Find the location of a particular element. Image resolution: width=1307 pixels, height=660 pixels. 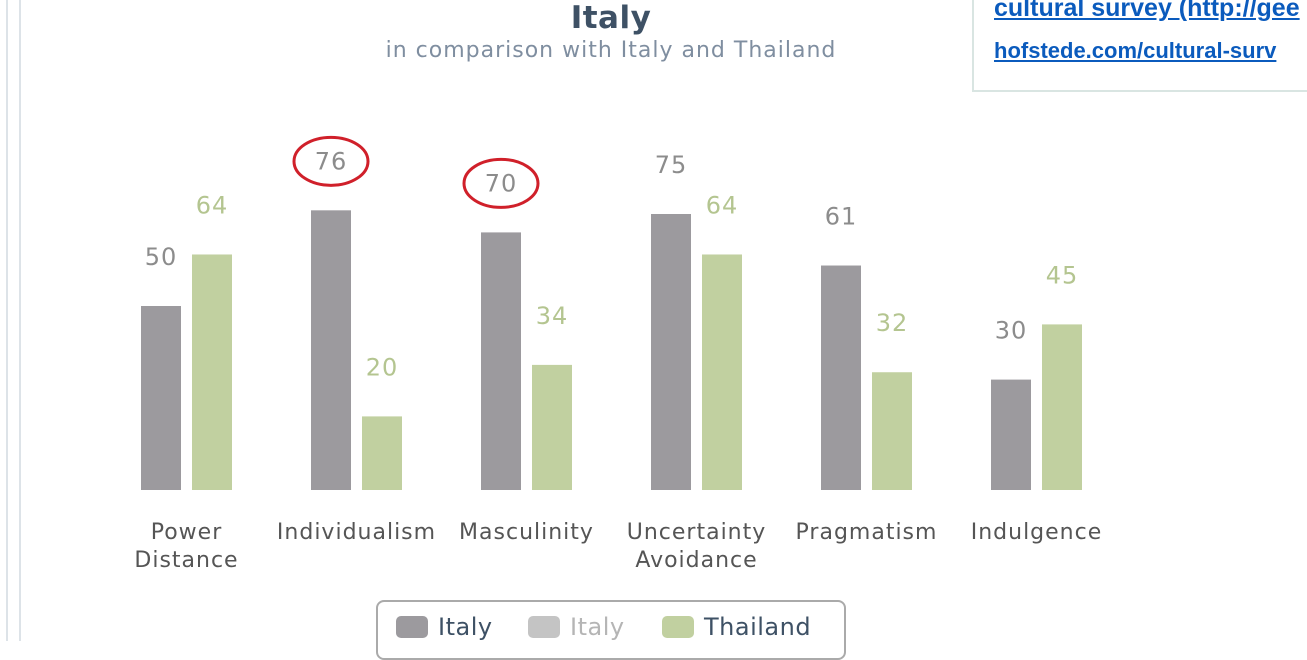

category-label: Distance is located at coordinates (186, 560).